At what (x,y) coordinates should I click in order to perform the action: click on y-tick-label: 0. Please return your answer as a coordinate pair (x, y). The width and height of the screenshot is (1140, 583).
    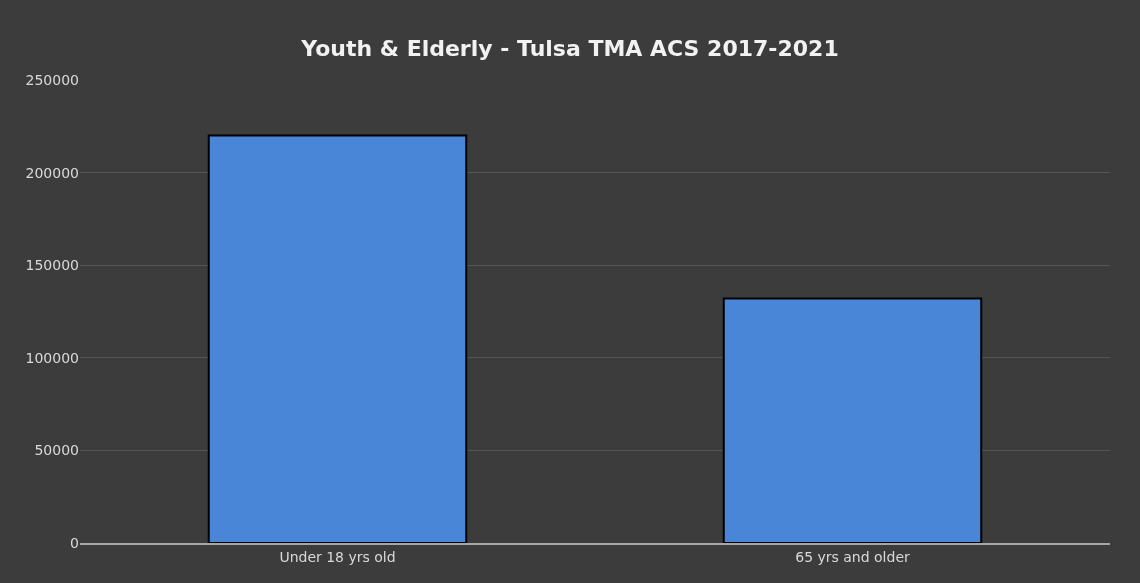
    Looking at the image, I should click on (74, 542).